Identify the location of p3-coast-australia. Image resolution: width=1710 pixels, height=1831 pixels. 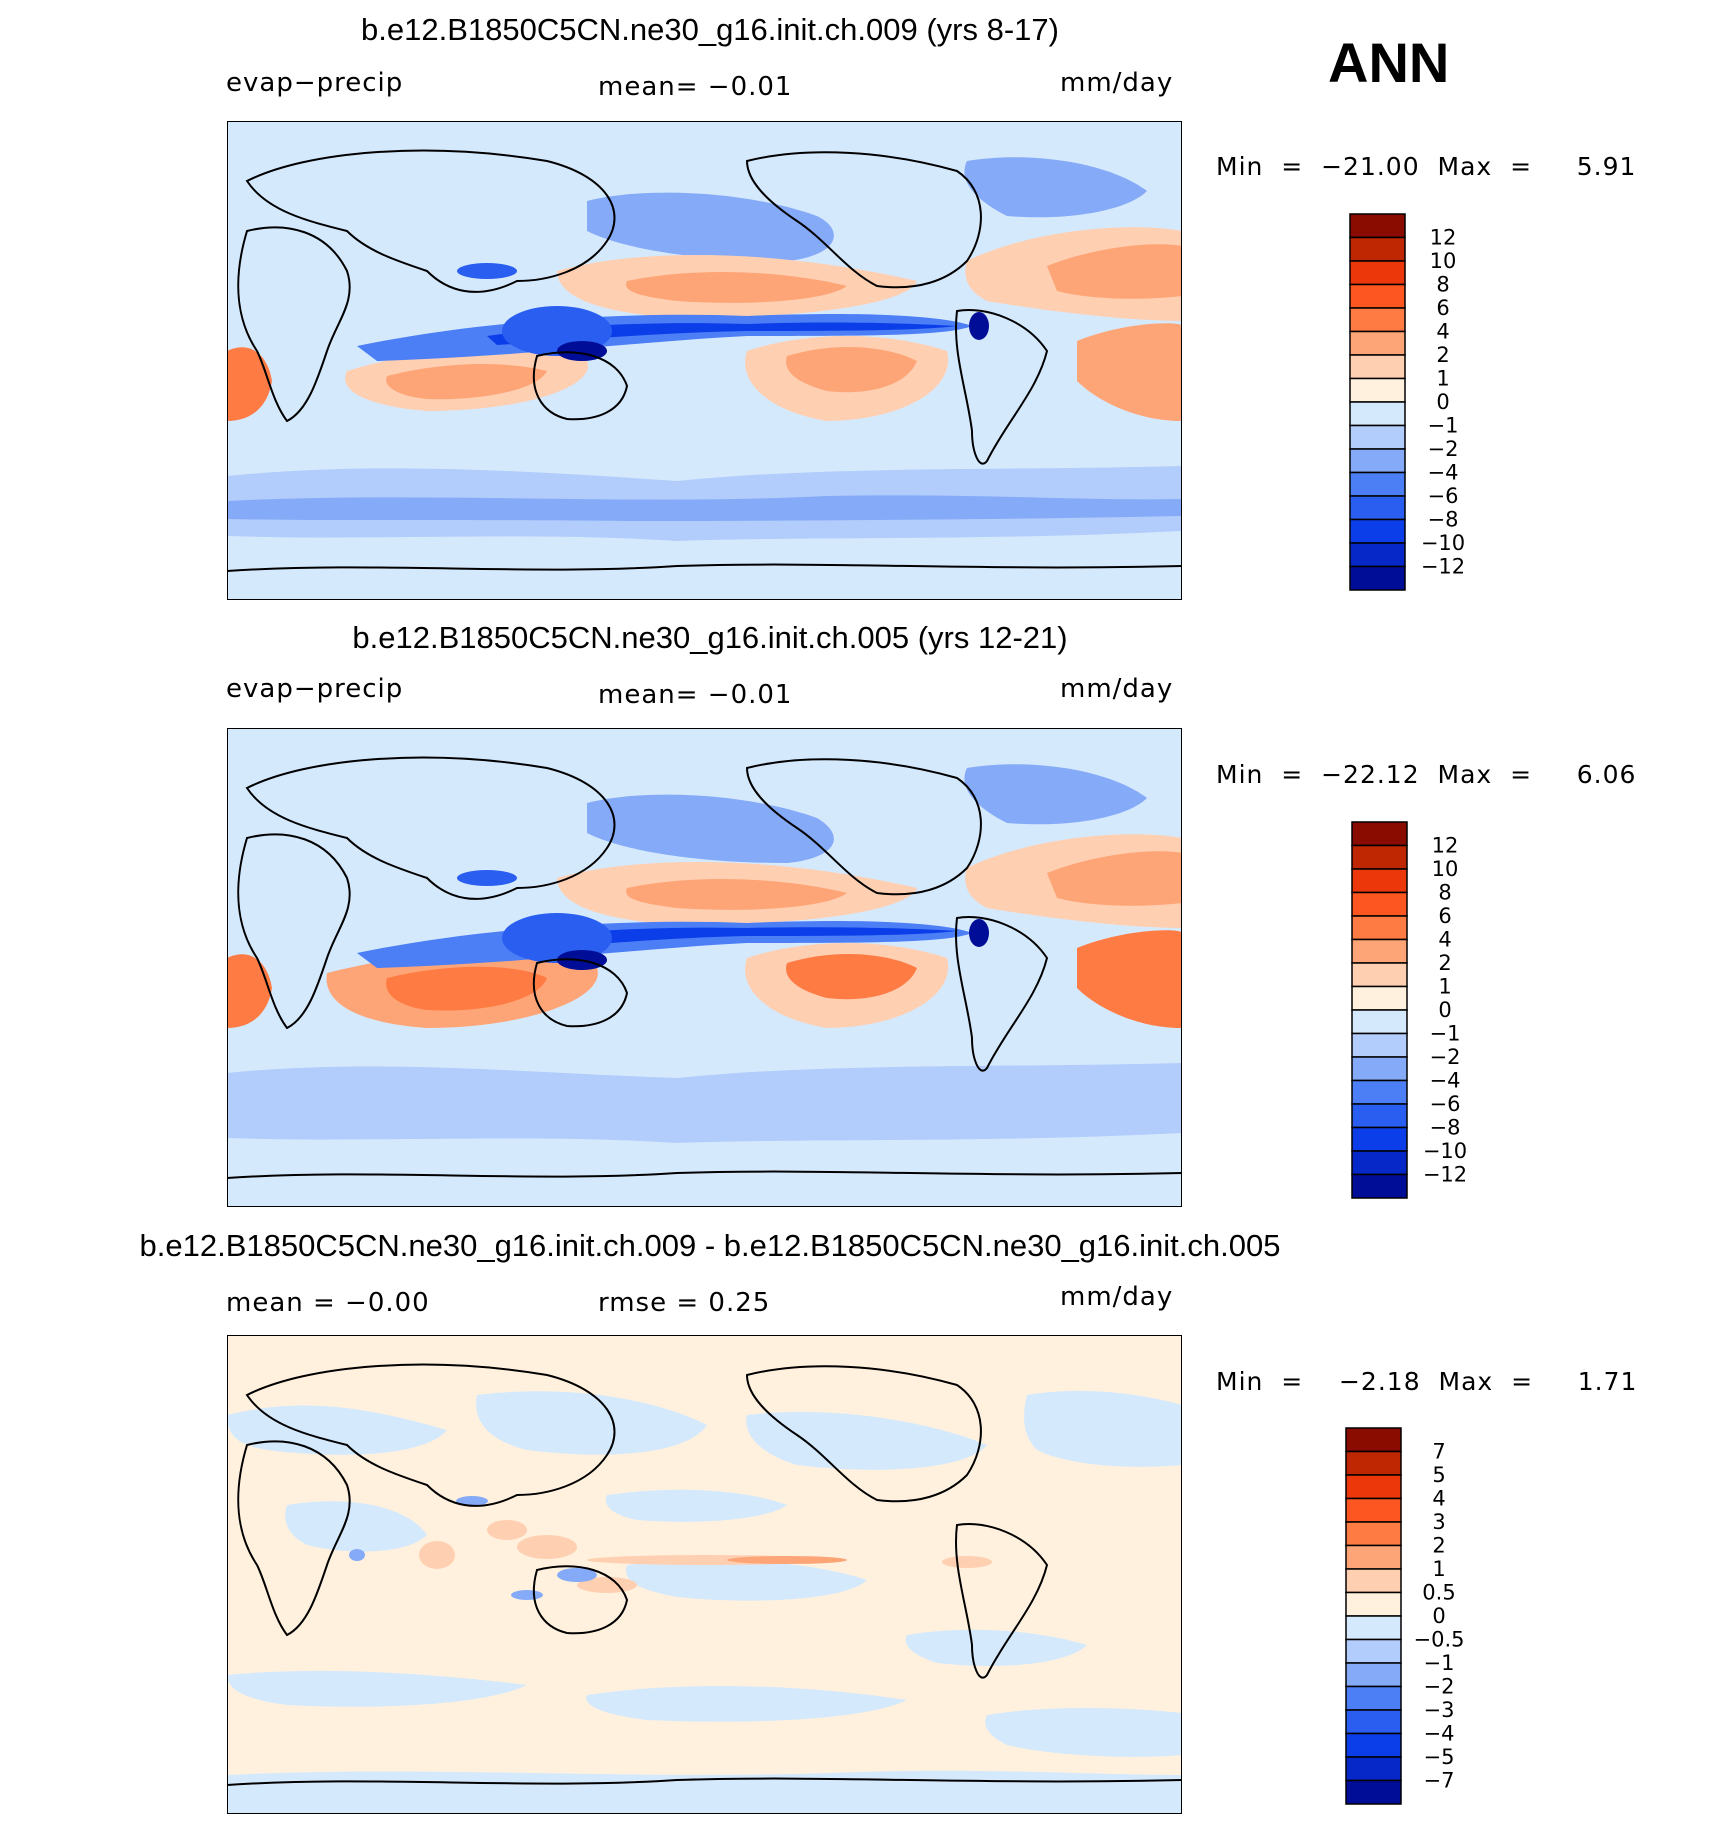
(580, 1600).